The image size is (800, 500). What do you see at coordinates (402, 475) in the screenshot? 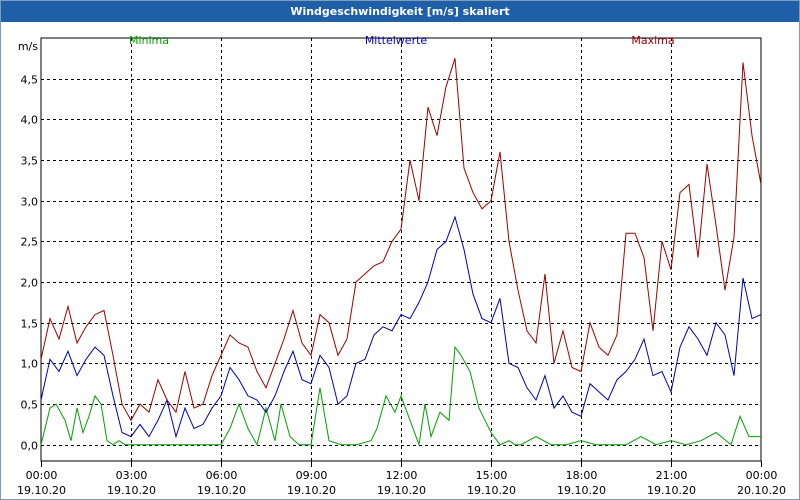
I see `x-tick-time: 12:00` at bounding box center [402, 475].